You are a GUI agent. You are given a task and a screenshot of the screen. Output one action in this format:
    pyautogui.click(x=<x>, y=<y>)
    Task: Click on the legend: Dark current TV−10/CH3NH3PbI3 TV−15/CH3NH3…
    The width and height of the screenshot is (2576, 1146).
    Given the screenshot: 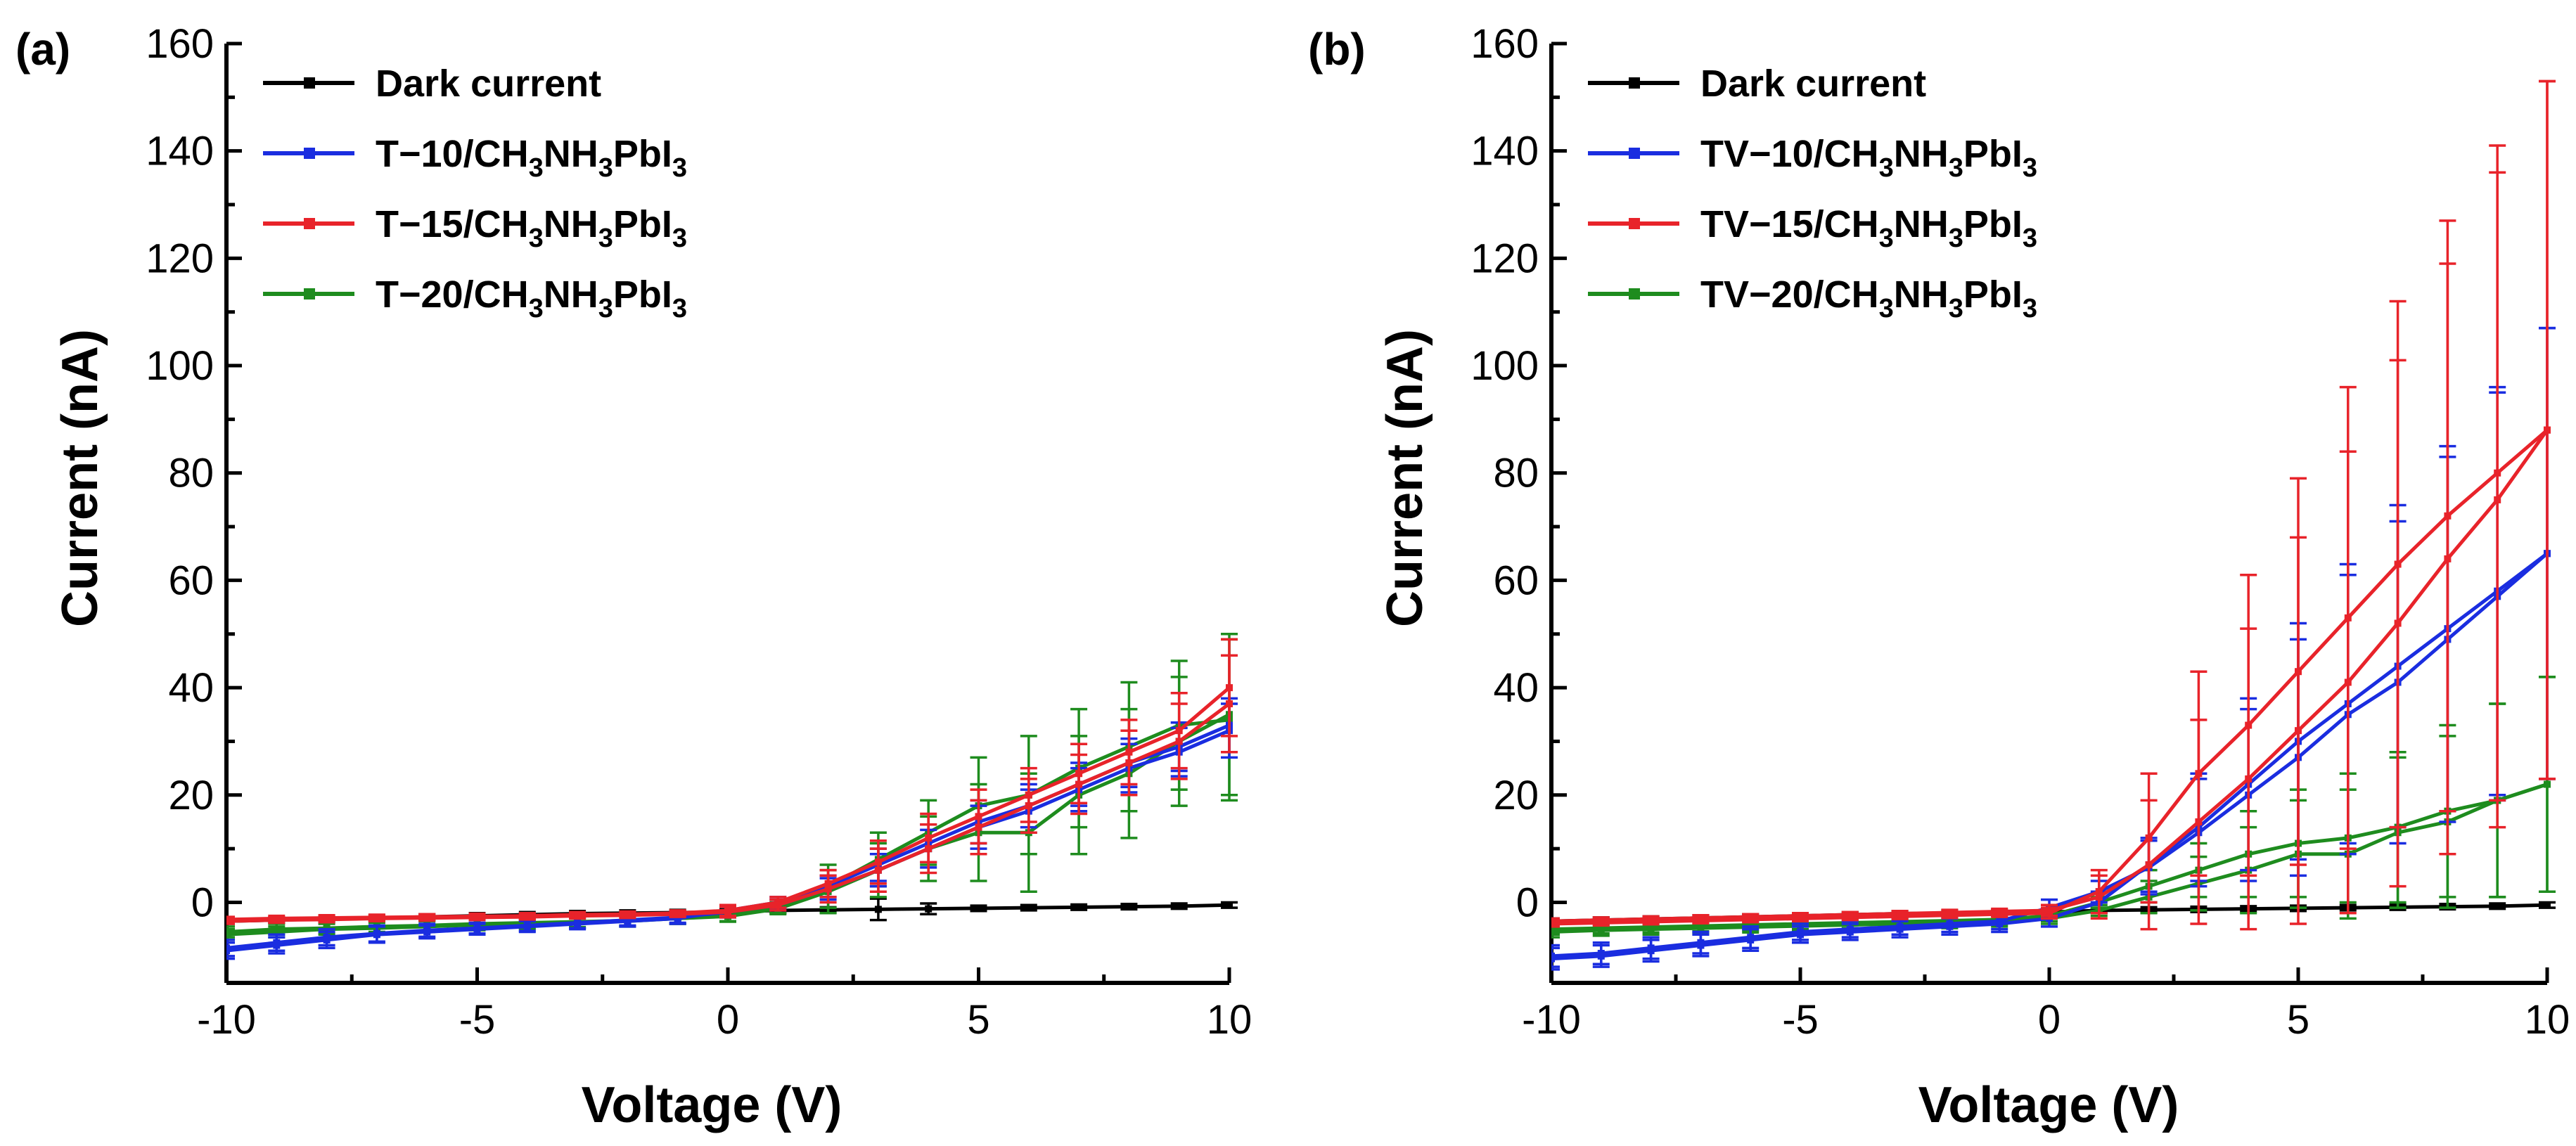 What is the action you would take?
    pyautogui.click(x=1812, y=193)
    